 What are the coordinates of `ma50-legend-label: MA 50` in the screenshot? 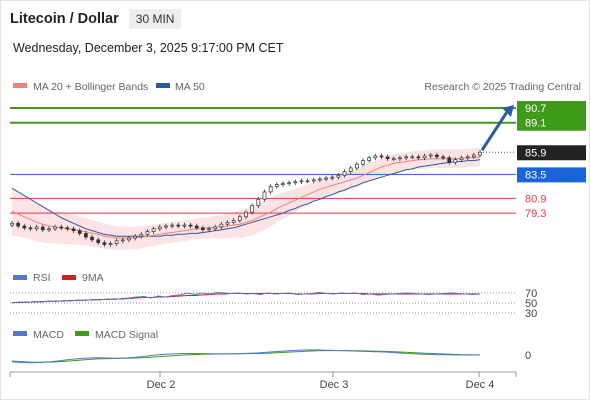 It's located at (190, 87).